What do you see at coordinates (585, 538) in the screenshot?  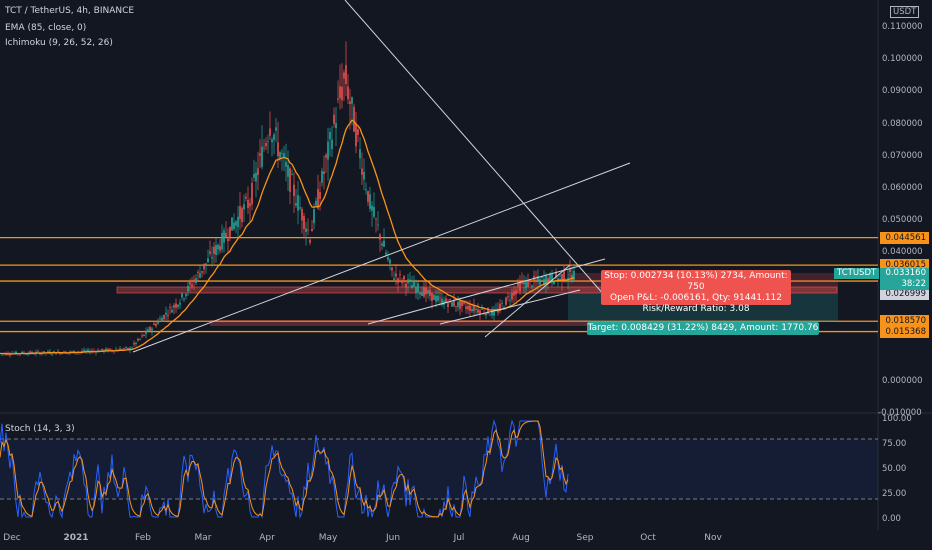 I see `time-tick: Sep` at bounding box center [585, 538].